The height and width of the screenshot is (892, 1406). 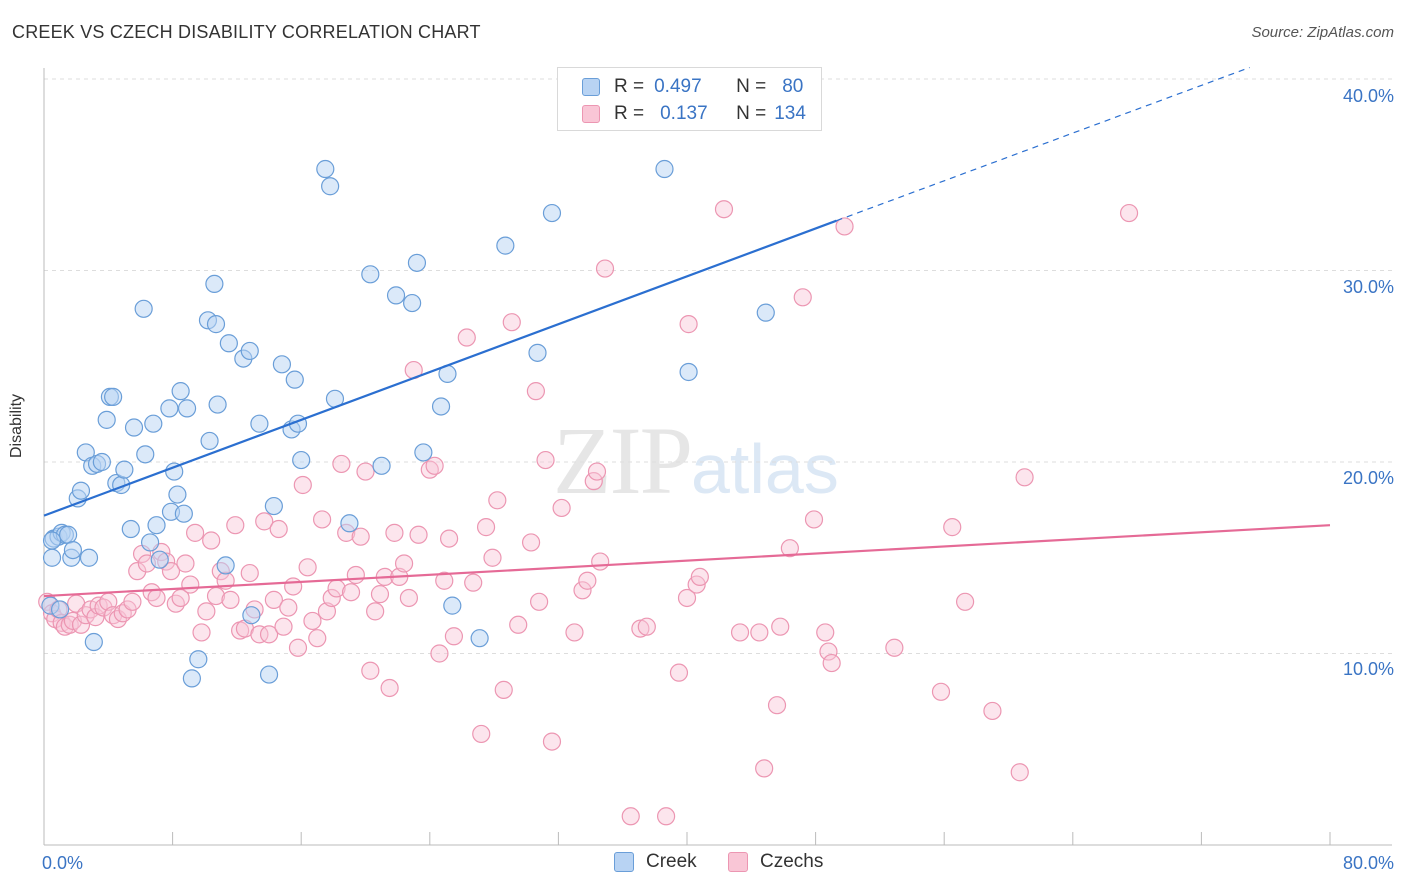 I want to click on y-axis-label: Disability, so click(x=16, y=425).